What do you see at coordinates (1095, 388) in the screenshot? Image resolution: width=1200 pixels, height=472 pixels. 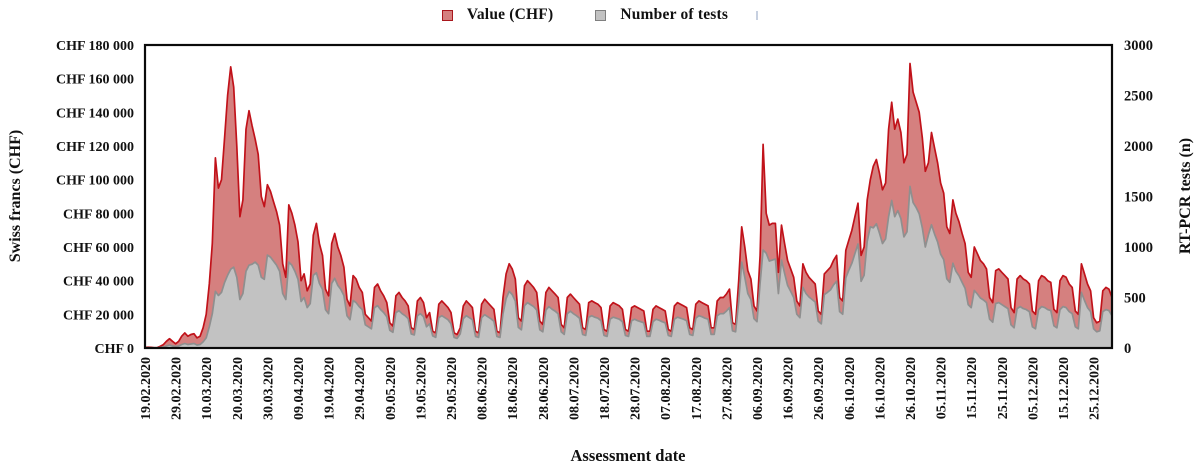 I see `x-tick-label: 25.12.2020` at bounding box center [1095, 388].